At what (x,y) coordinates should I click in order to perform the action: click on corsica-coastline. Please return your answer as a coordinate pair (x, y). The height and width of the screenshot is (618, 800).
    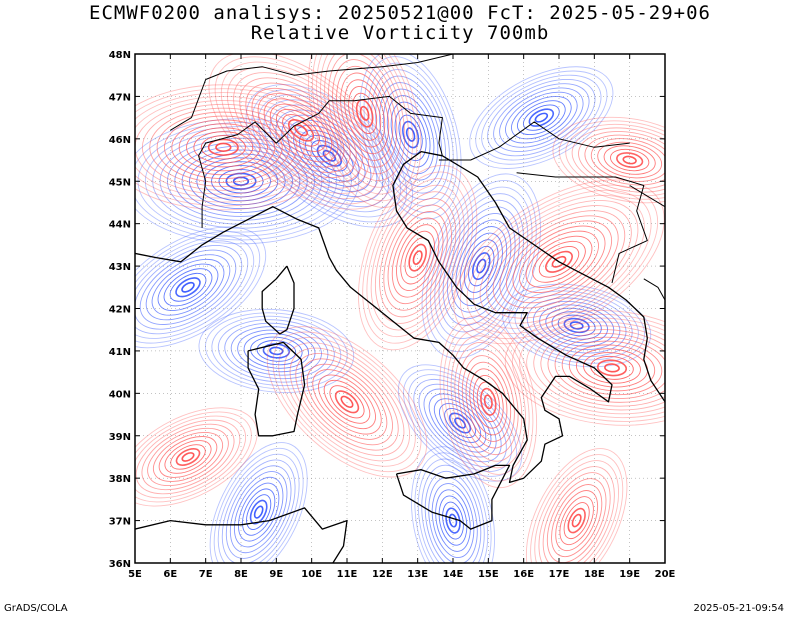
    Looking at the image, I should click on (278, 300).